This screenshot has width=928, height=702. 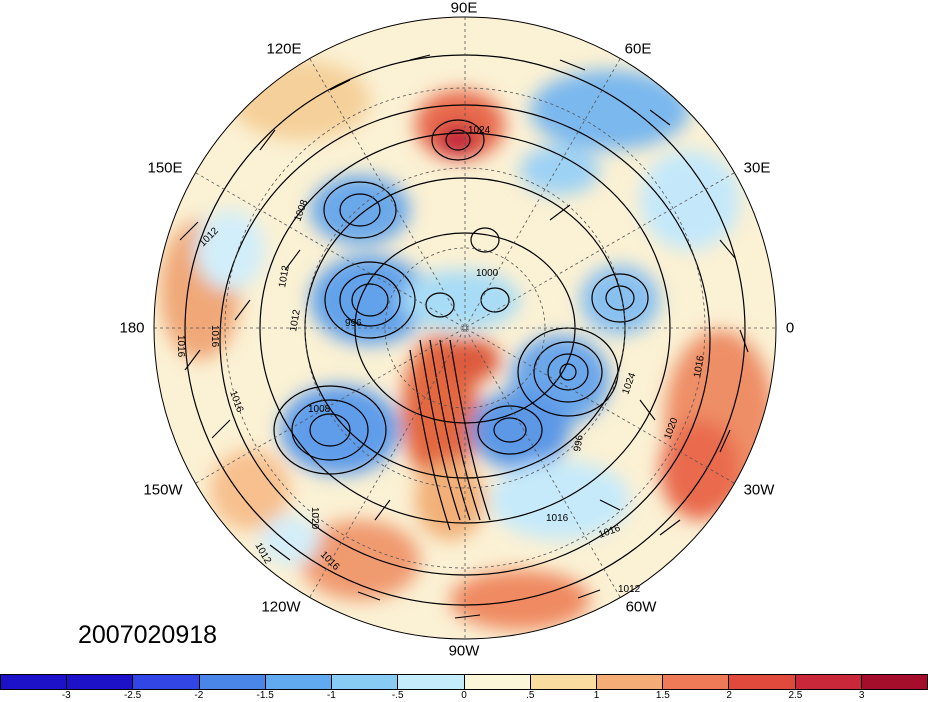 I want to click on colorbar-labels: -3 -2.5 -2 -1.5 -1 -.5 0 .5 1 1.5 2 2.5 3, so click(x=464, y=696).